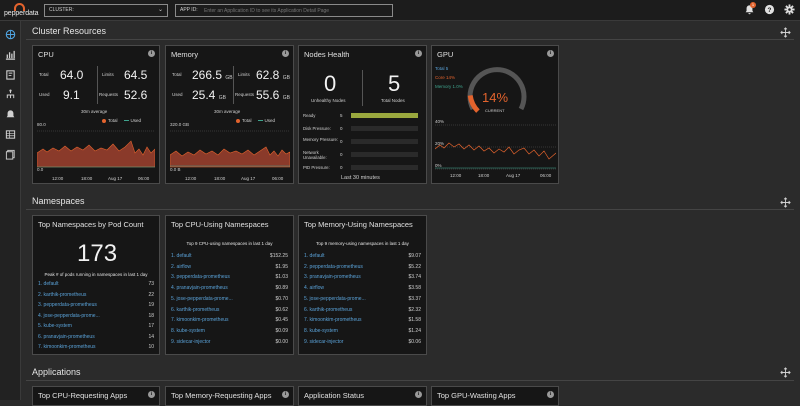  I want to click on list-item-link: 2. pepperdata-prometheus, so click(333, 266).